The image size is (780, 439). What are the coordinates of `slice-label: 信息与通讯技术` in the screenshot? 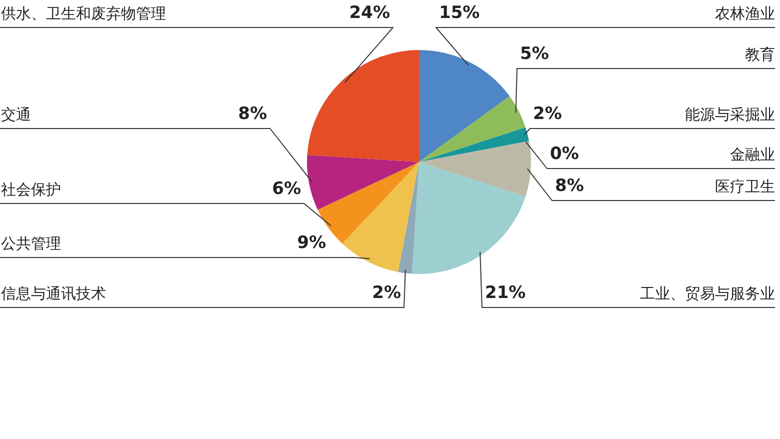 It's located at (53, 293).